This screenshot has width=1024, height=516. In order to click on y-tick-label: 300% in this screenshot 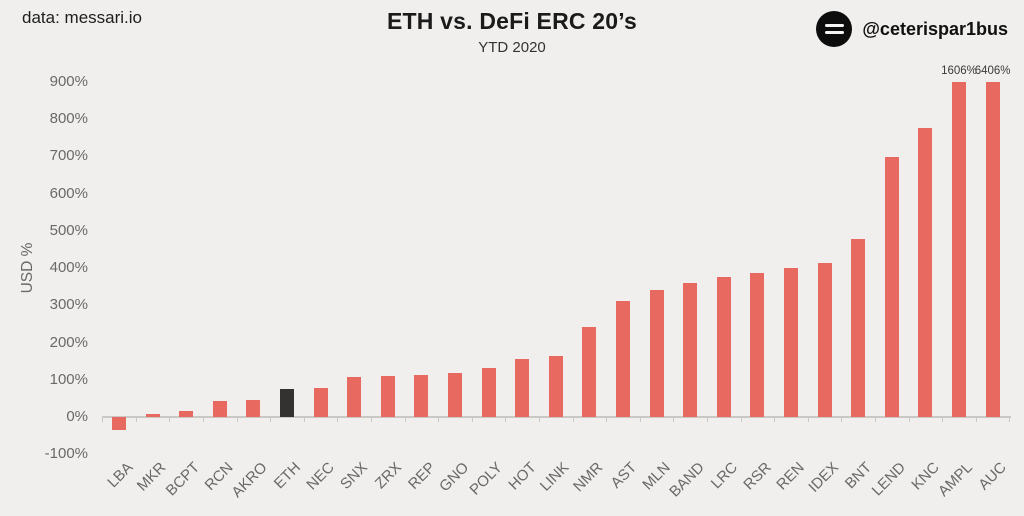, I will do `click(68, 305)`.